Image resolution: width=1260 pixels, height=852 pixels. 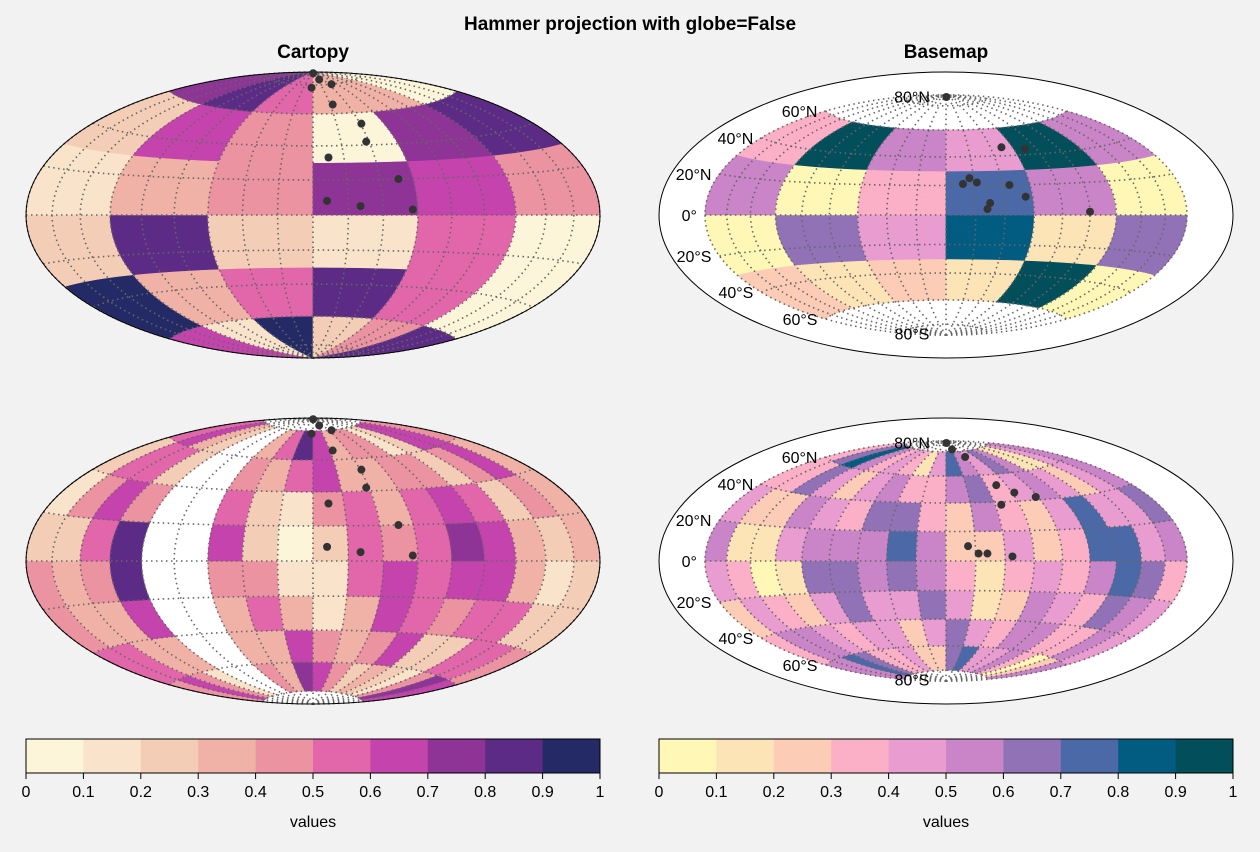 I want to click on lat-label: 40°S, so click(x=735, y=639).